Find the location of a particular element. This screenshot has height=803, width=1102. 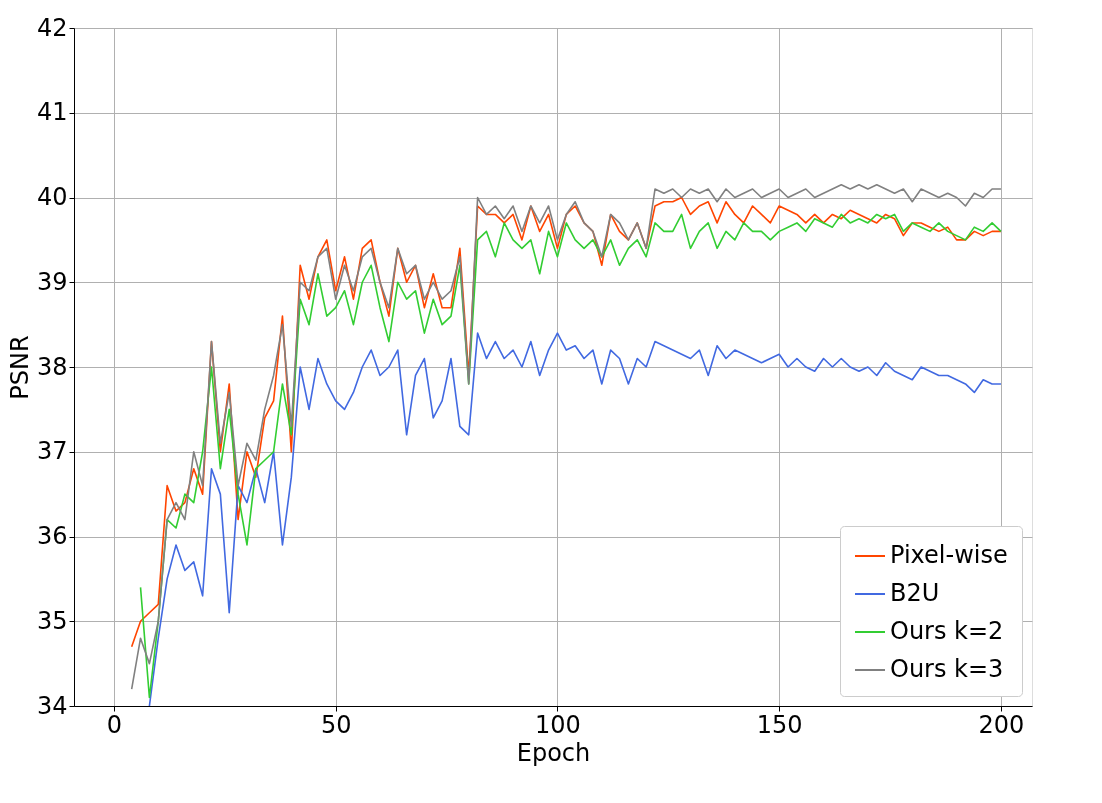

x-tick-label: 0 is located at coordinates (114, 724).